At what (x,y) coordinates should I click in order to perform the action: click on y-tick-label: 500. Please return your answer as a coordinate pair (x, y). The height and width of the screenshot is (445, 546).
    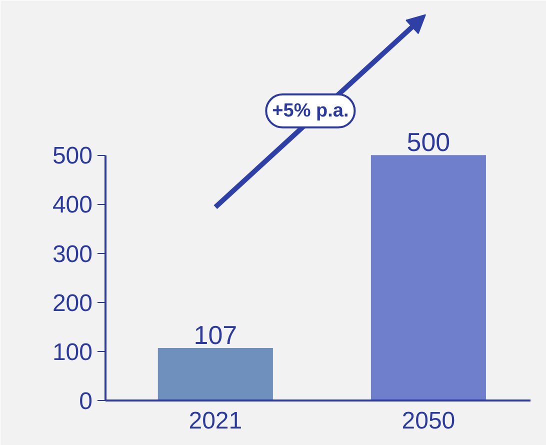
    Looking at the image, I should click on (72, 156).